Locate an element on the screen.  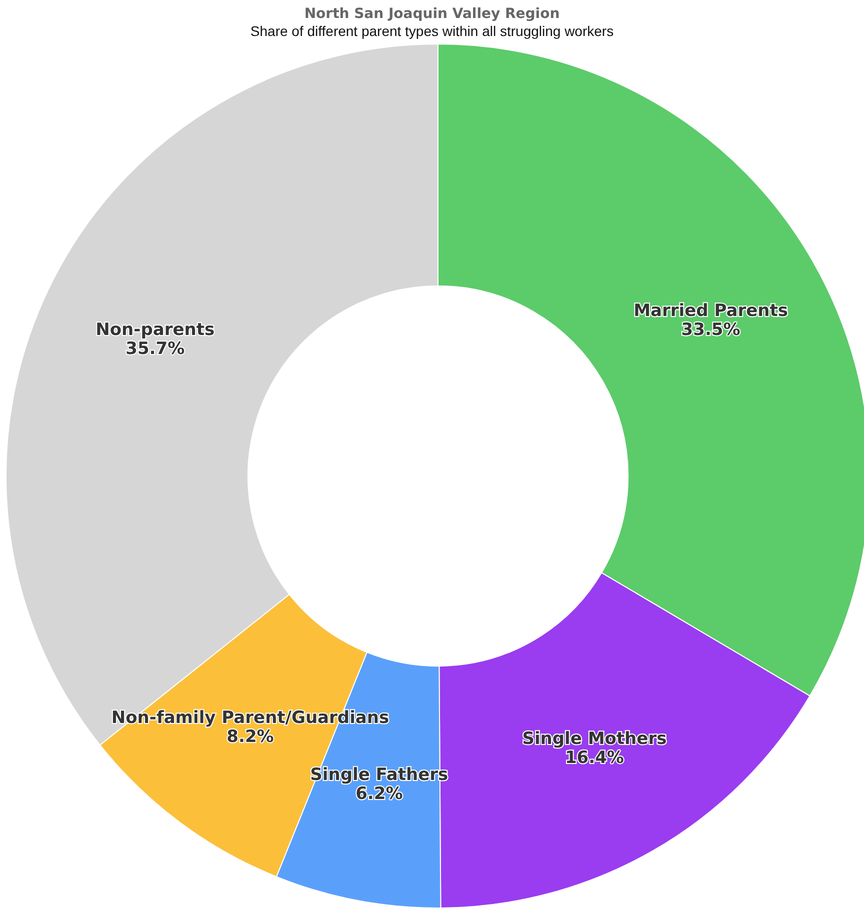
data-label: 8.2% is located at coordinates (250, 737).